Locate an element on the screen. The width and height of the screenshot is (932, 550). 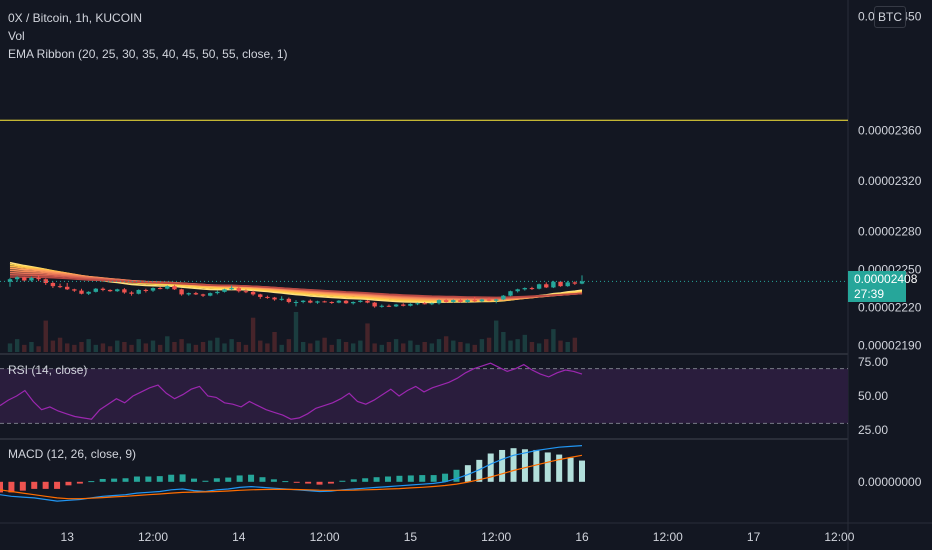
macd-legend: MACD (12, 26, close, 9) is located at coordinates (72, 454).